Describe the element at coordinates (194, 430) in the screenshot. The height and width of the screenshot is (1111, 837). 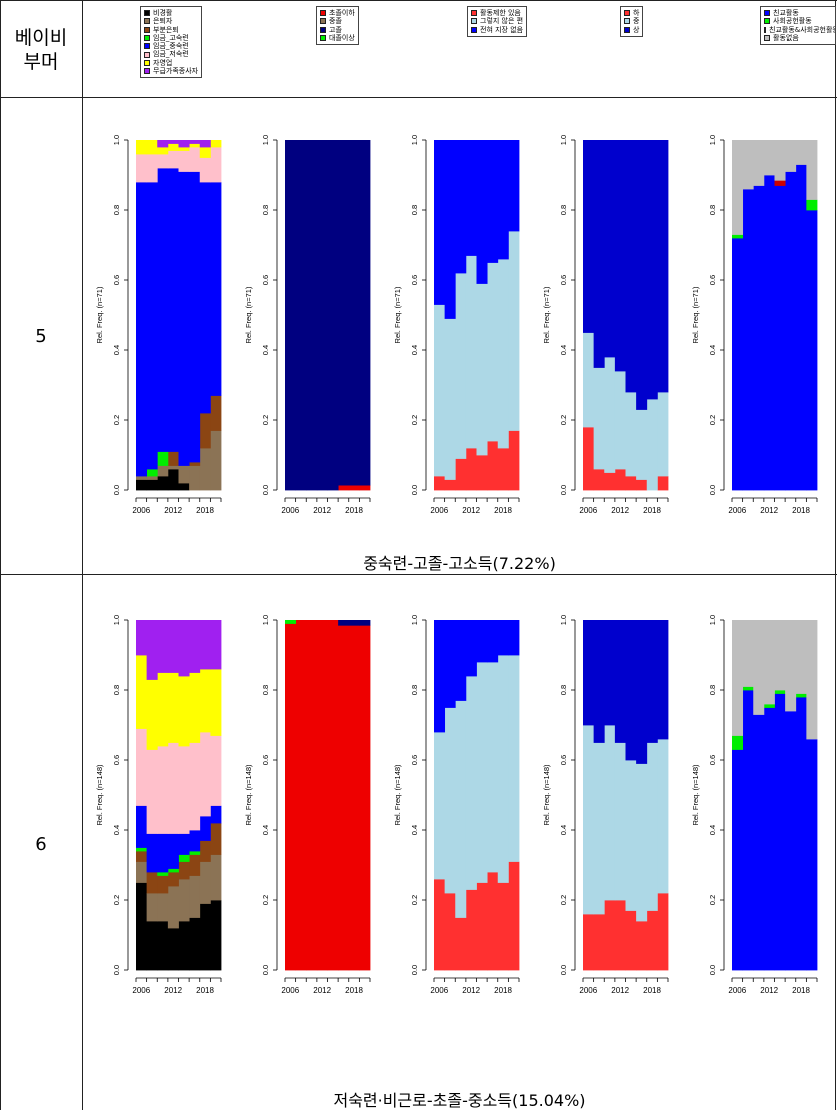
I see `series-부분은퇴` at that location.